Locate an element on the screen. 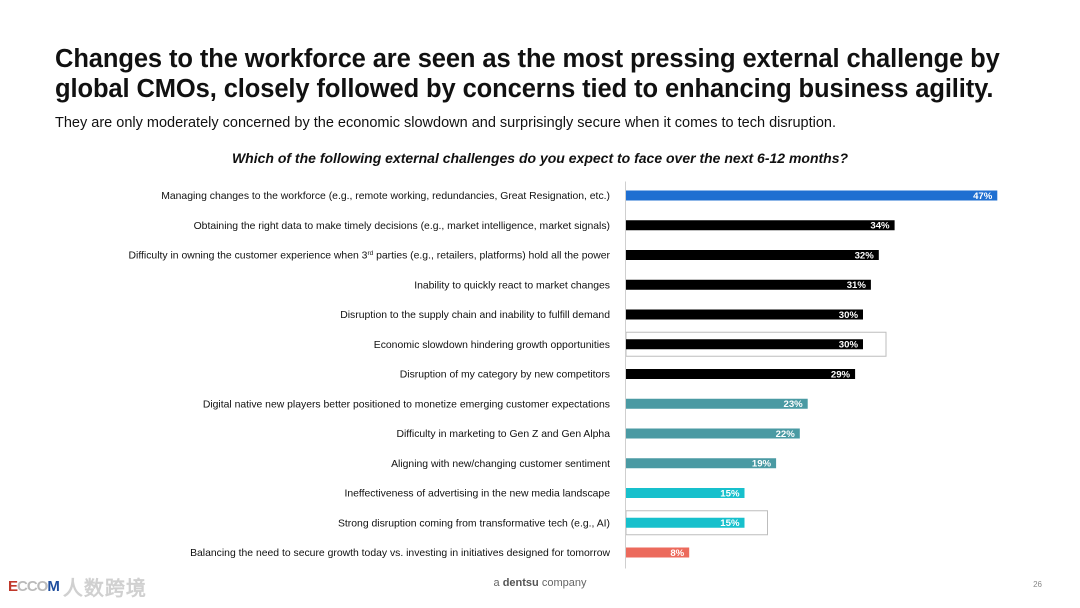 The width and height of the screenshot is (1080, 608). value-label-3: 31% is located at coordinates (857, 285).